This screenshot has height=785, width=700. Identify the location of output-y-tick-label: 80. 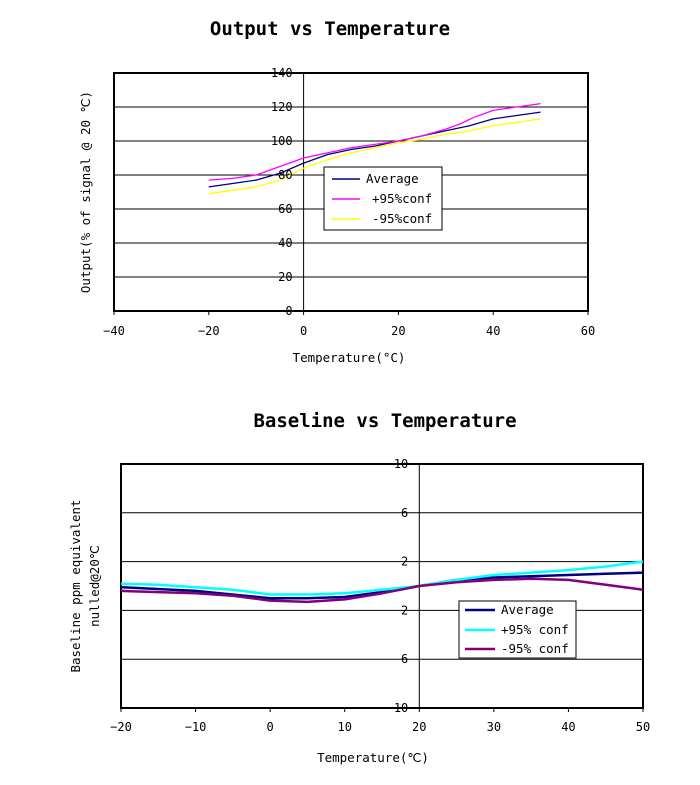
(285, 175).